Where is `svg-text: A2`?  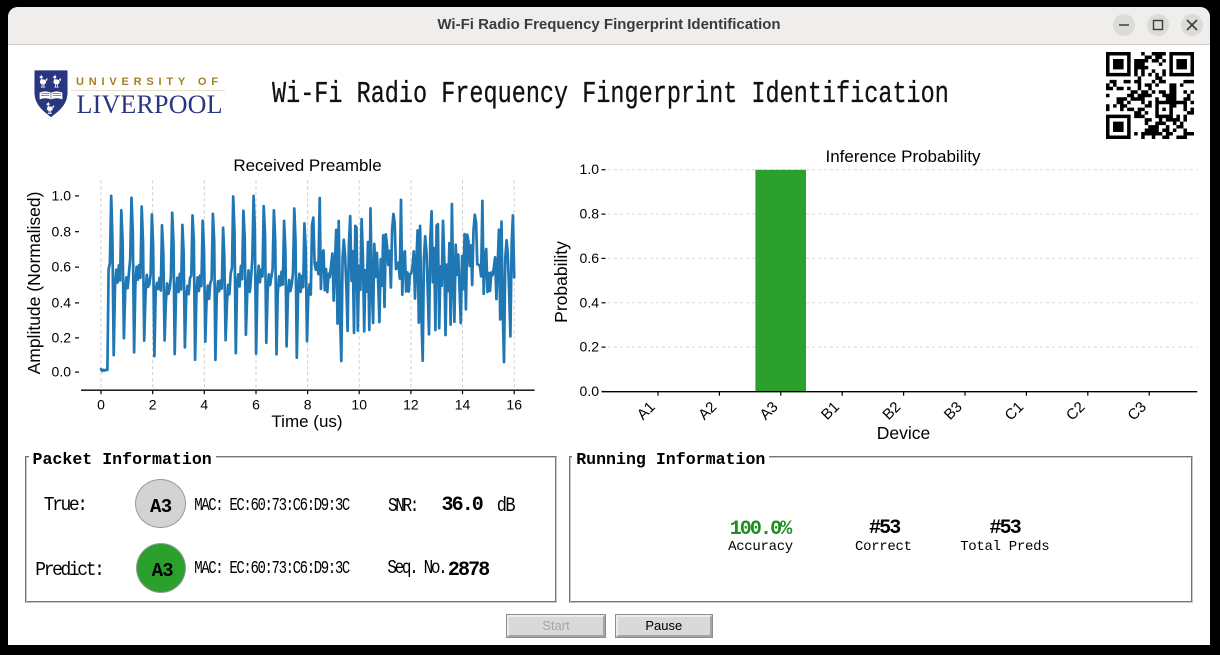 svg-text: A2 is located at coordinates (707, 410).